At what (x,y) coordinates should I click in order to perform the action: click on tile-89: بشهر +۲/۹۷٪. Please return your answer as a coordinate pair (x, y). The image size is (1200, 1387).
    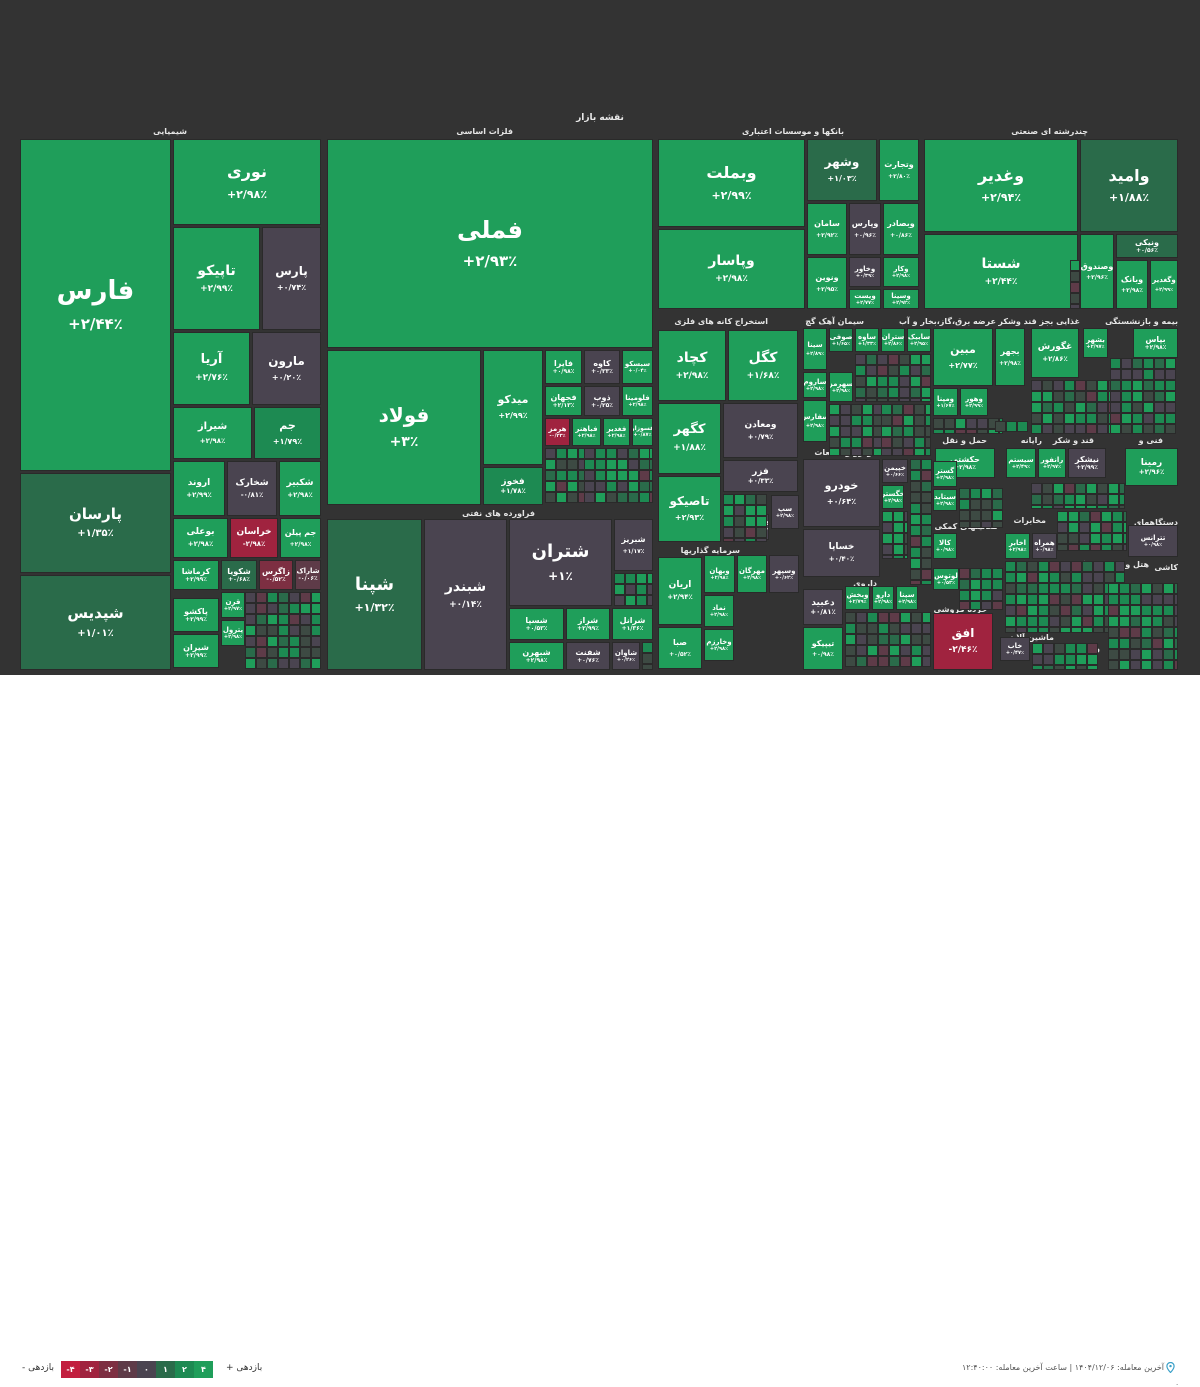
    Looking at the image, I should click on (1095, 343).